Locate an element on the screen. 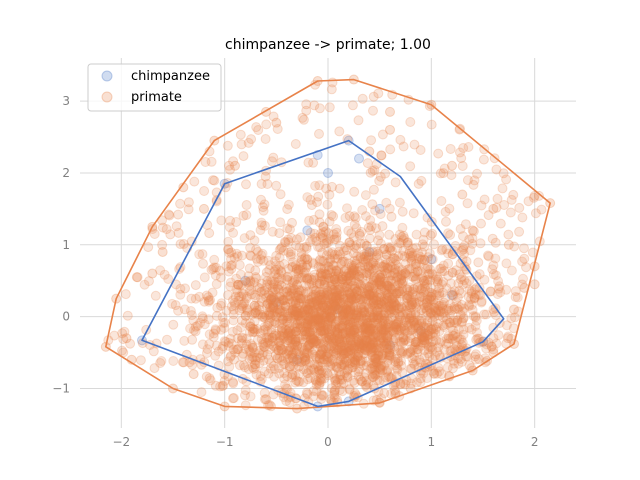 Image resolution: width=640 pixels, height=480 pixels. chart-title: chimpanzee -> primate; 1.00 is located at coordinates (328, 45).